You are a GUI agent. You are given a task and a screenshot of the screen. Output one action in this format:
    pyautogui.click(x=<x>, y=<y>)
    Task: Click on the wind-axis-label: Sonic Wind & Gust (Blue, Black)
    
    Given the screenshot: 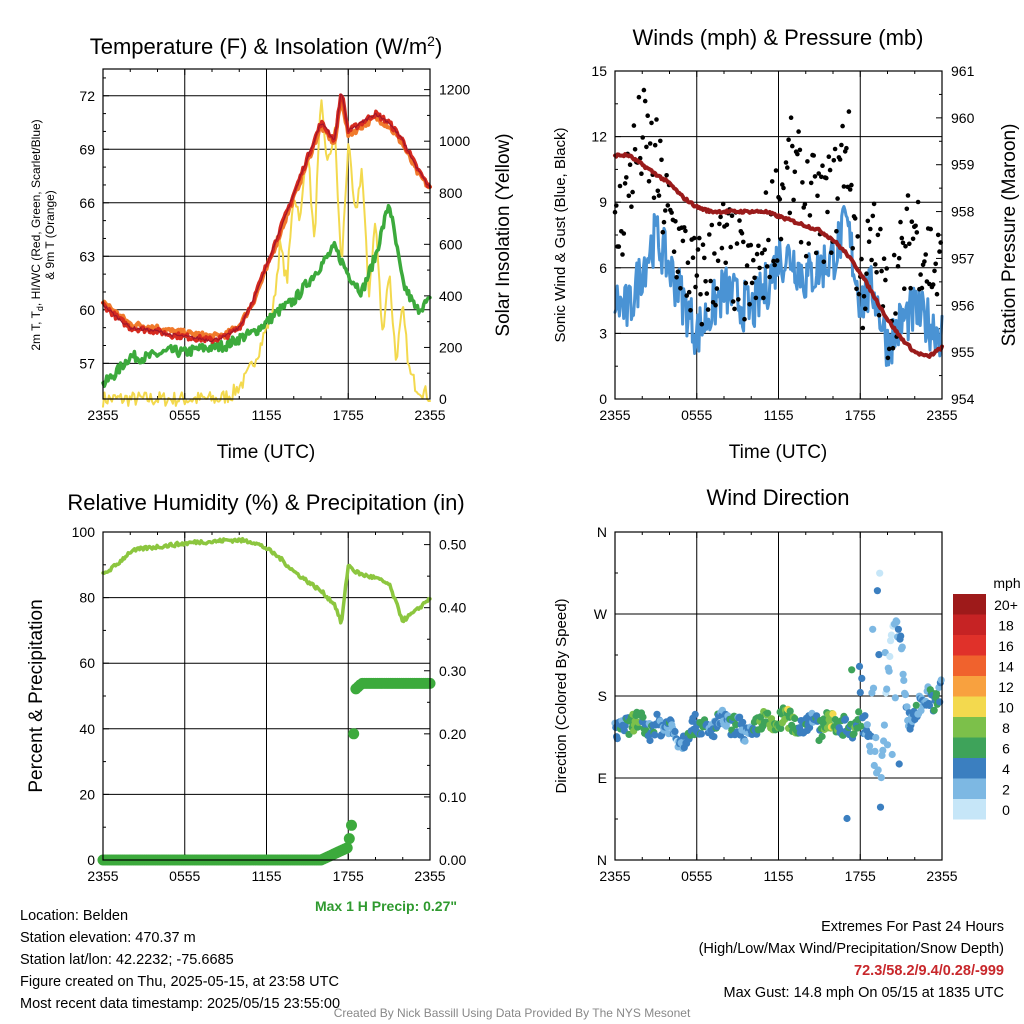 What is the action you would take?
    pyautogui.click(x=560, y=234)
    